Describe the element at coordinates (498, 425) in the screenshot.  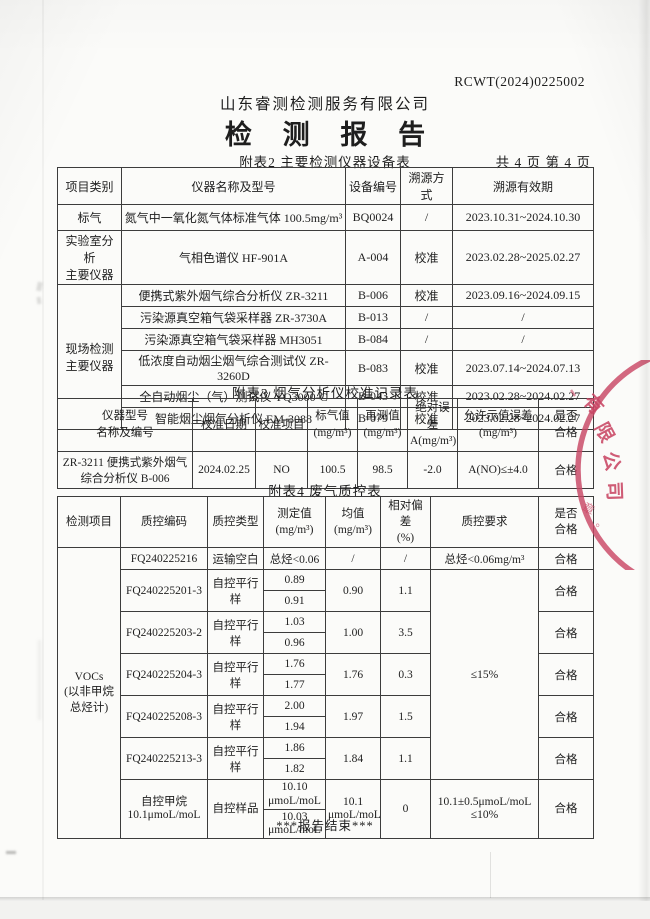
I see `column-header: 允许示值误差 (mg/m³)` at that location.